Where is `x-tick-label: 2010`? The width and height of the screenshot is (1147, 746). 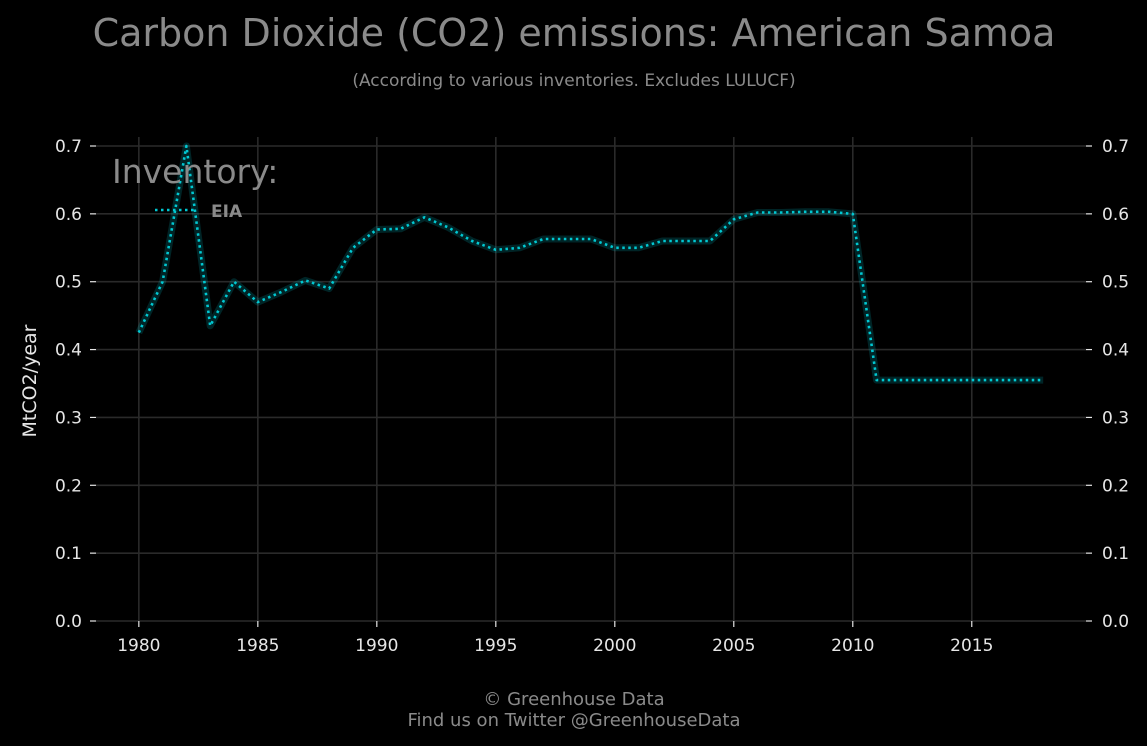
x-tick-label: 2010 is located at coordinates (852, 646).